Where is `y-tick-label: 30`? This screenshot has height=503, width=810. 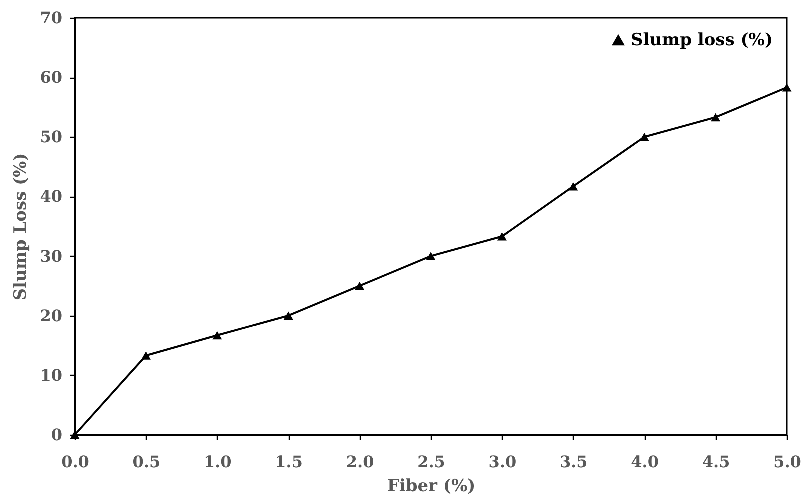 y-tick-label: 30 is located at coordinates (51, 256).